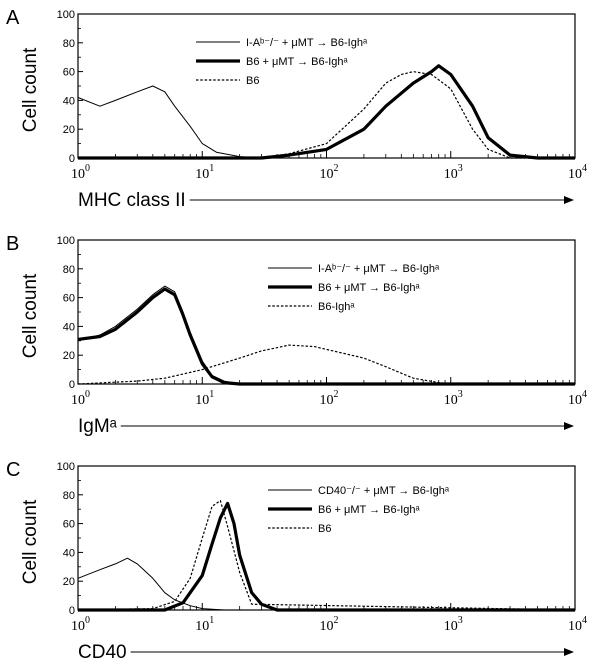  Describe the element at coordinates (102, 652) in the screenshot. I see `x-axis-label: CD40` at that location.